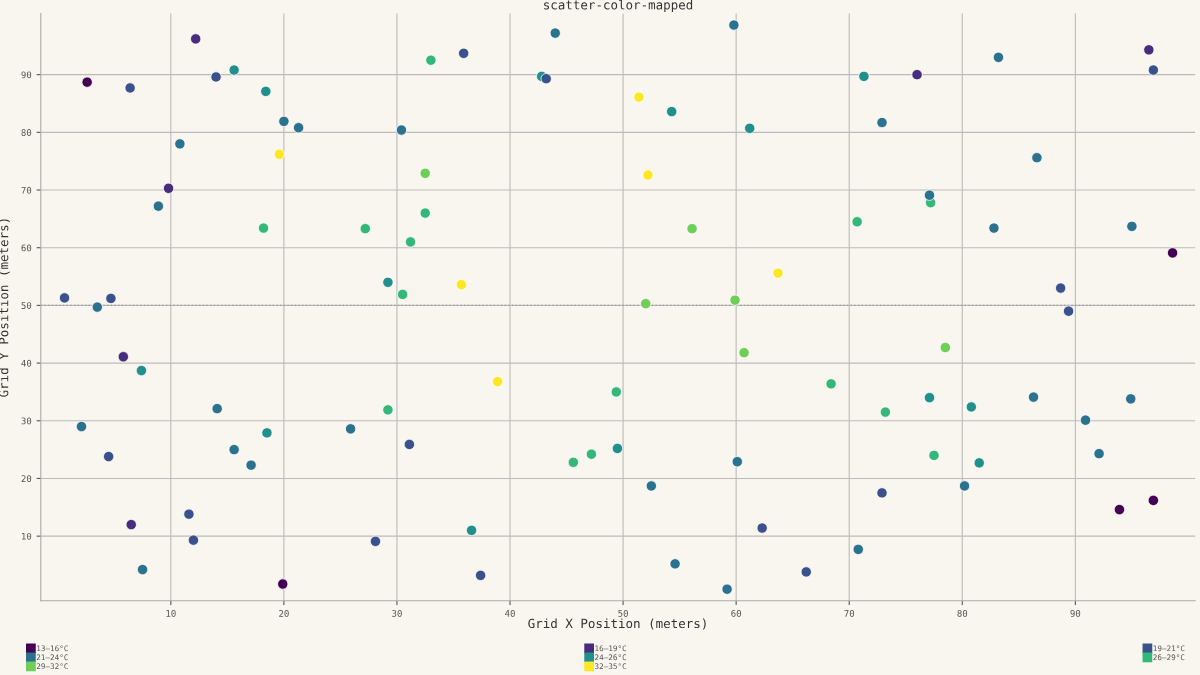 The height and width of the screenshot is (675, 1200). What do you see at coordinates (617, 624) in the screenshot?
I see `x-axis-title: Grid X Position (meters)` at bounding box center [617, 624].